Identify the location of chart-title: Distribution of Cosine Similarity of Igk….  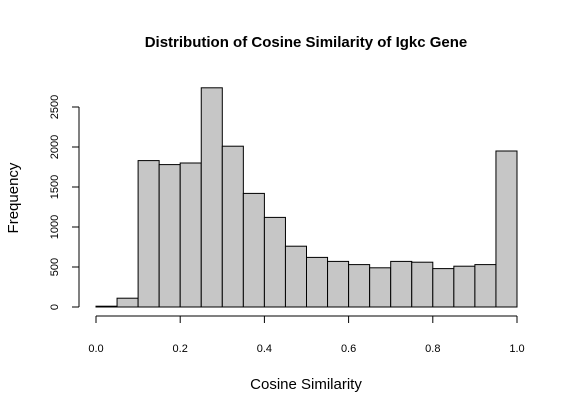
(306, 42).